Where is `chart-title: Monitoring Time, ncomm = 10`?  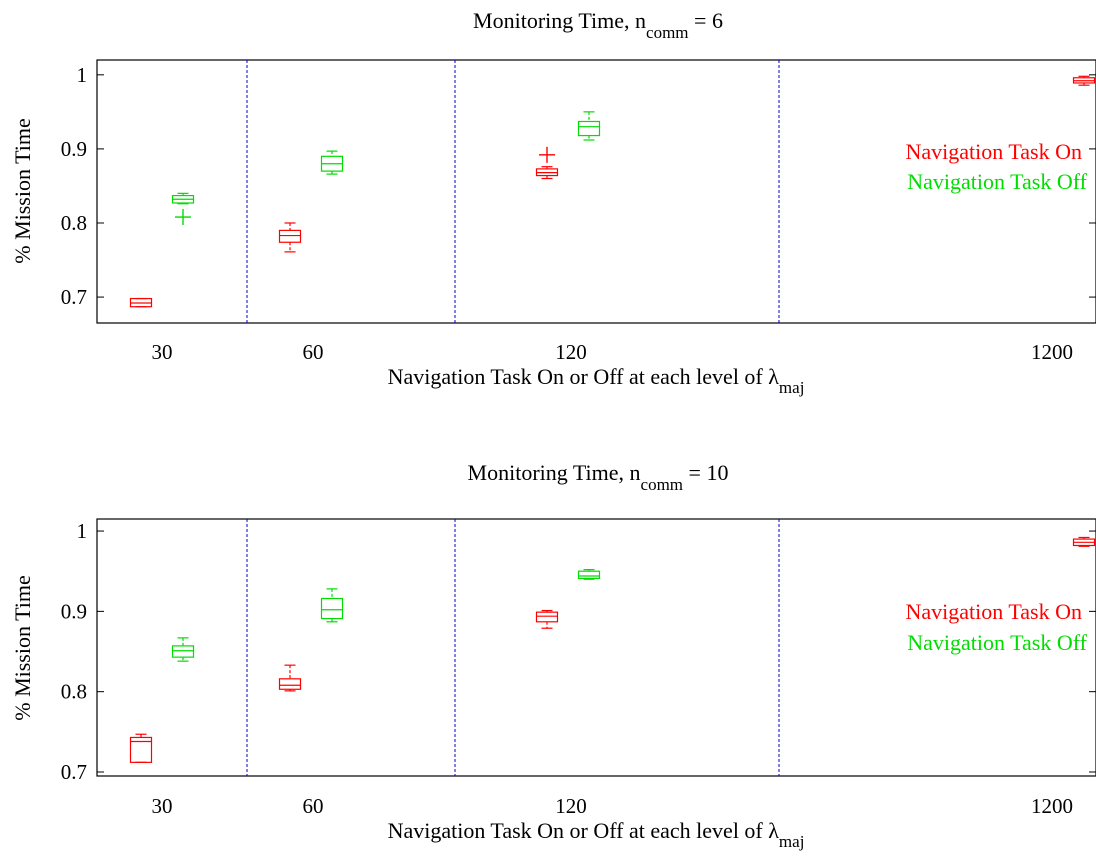 chart-title: Monitoring Time, ncomm = 10 is located at coordinates (598, 477).